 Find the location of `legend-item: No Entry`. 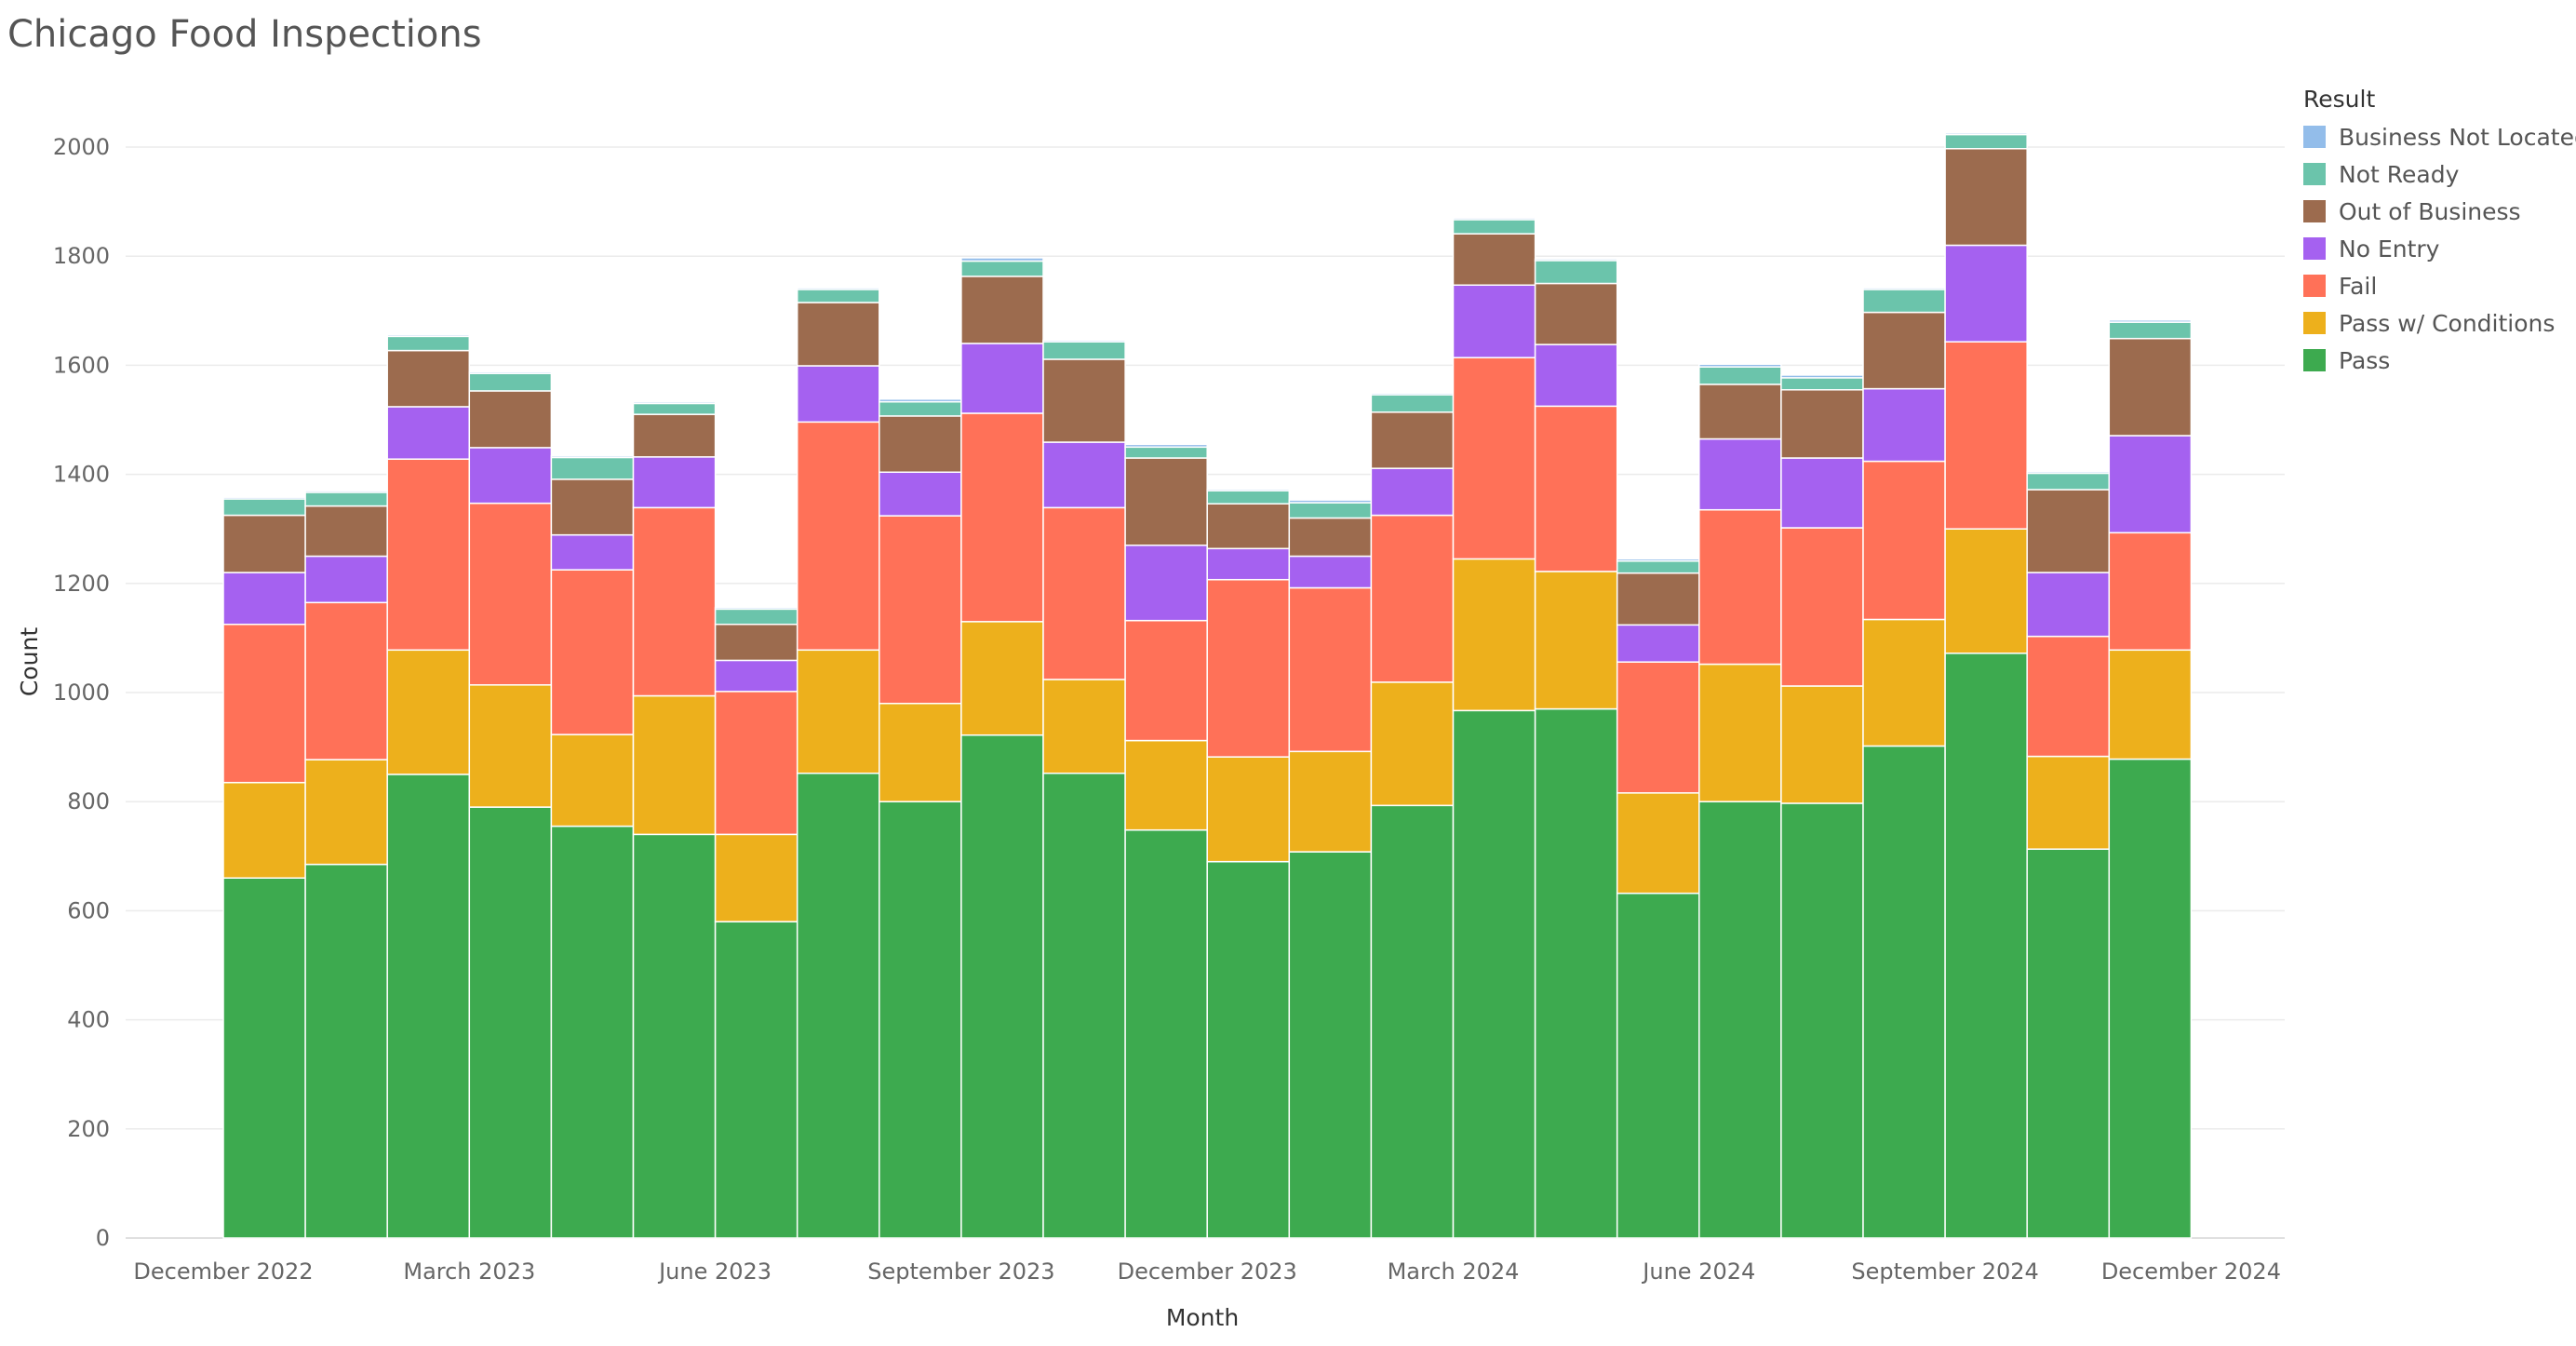

legend-item: No Entry is located at coordinates (2438, 248).